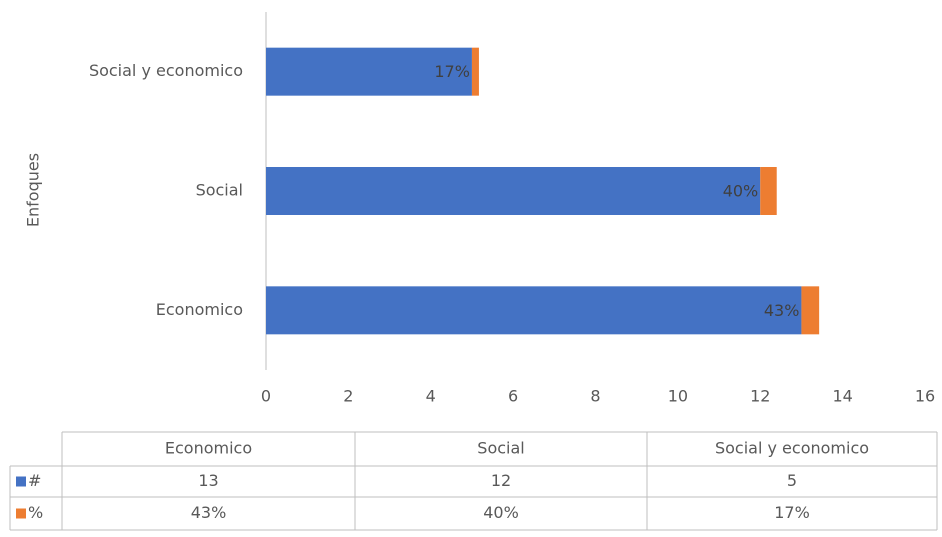 The width and height of the screenshot is (942, 537). I want to click on table-cell: 13, so click(208, 480).